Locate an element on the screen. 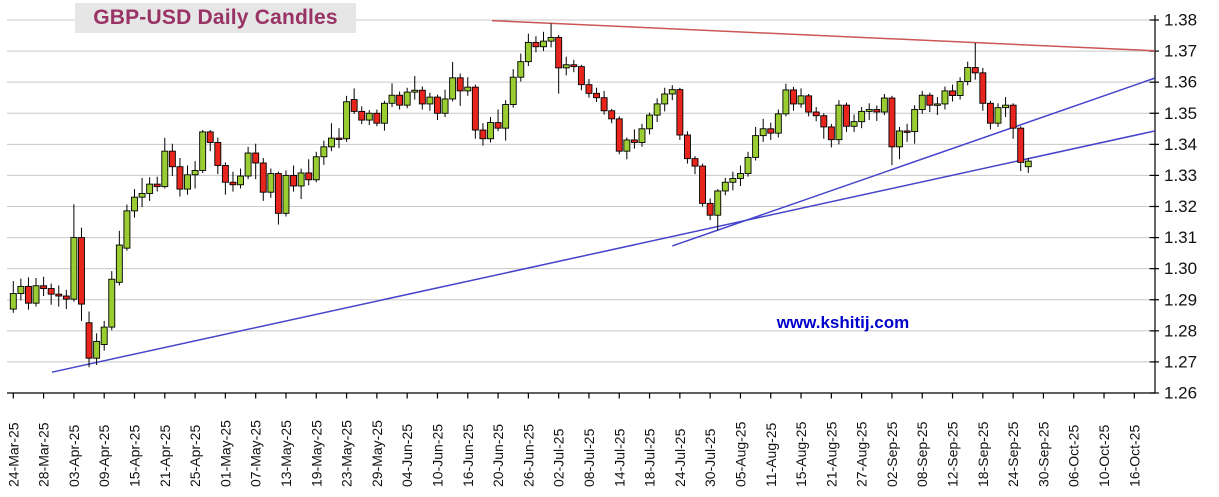  x-axis is located at coordinates (581, 395).